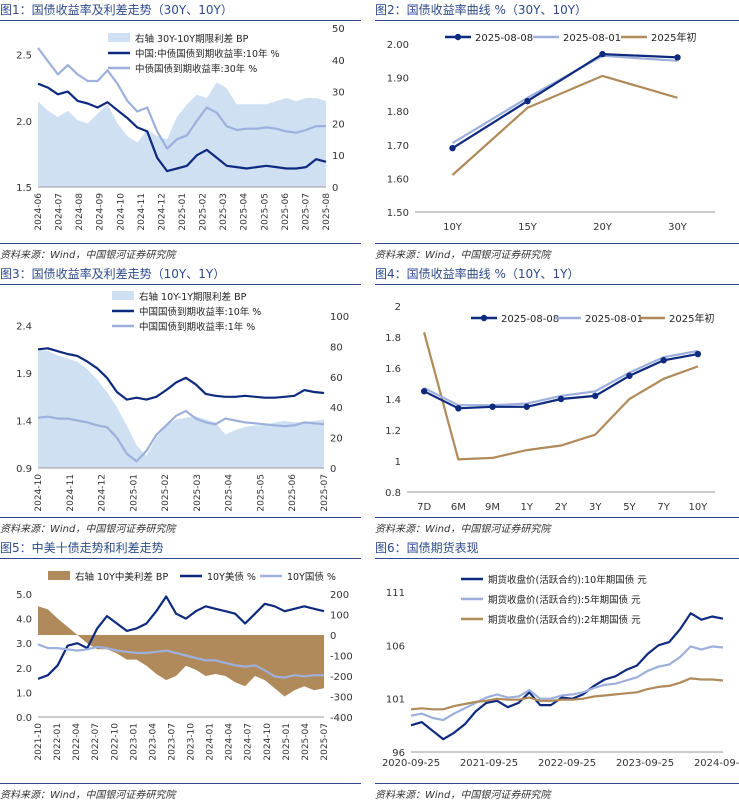 This screenshot has height=802, width=739. Describe the element at coordinates (58, 742) in the screenshot. I see `x-tick-label: 2022-01` at that location.